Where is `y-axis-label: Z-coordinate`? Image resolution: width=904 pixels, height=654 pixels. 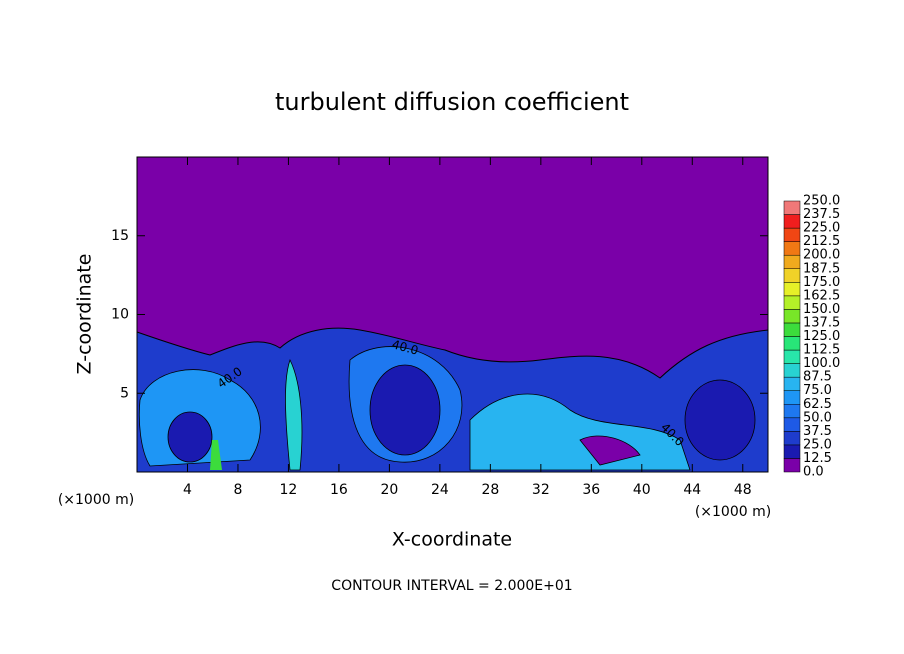
y-axis-label: Z-coordinate is located at coordinates (85, 314).